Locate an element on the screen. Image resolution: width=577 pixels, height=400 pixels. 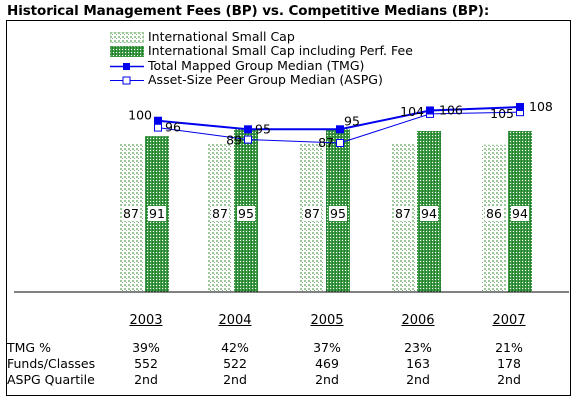
legend-filled-square-line-icon is located at coordinates (127, 65).